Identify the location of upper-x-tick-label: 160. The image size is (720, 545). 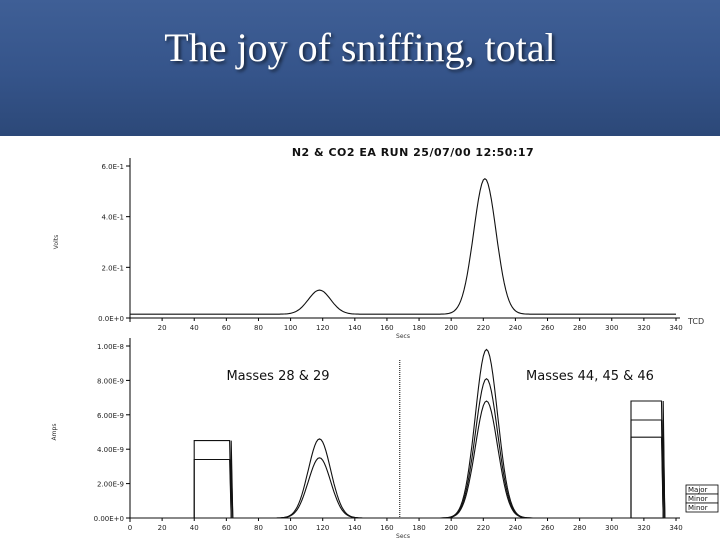
(386, 328).